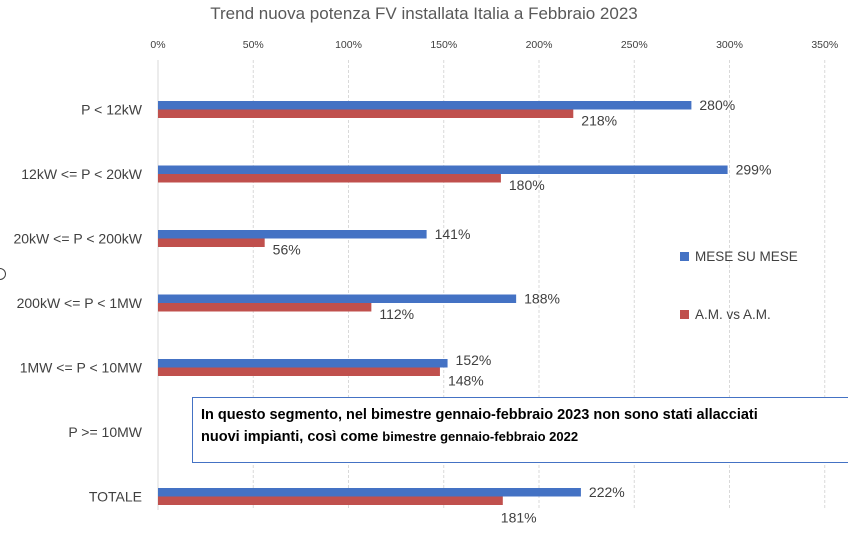 This screenshot has height=552, width=848. What do you see at coordinates (539, 45) in the screenshot?
I see `x-tick-label: 200%` at bounding box center [539, 45].